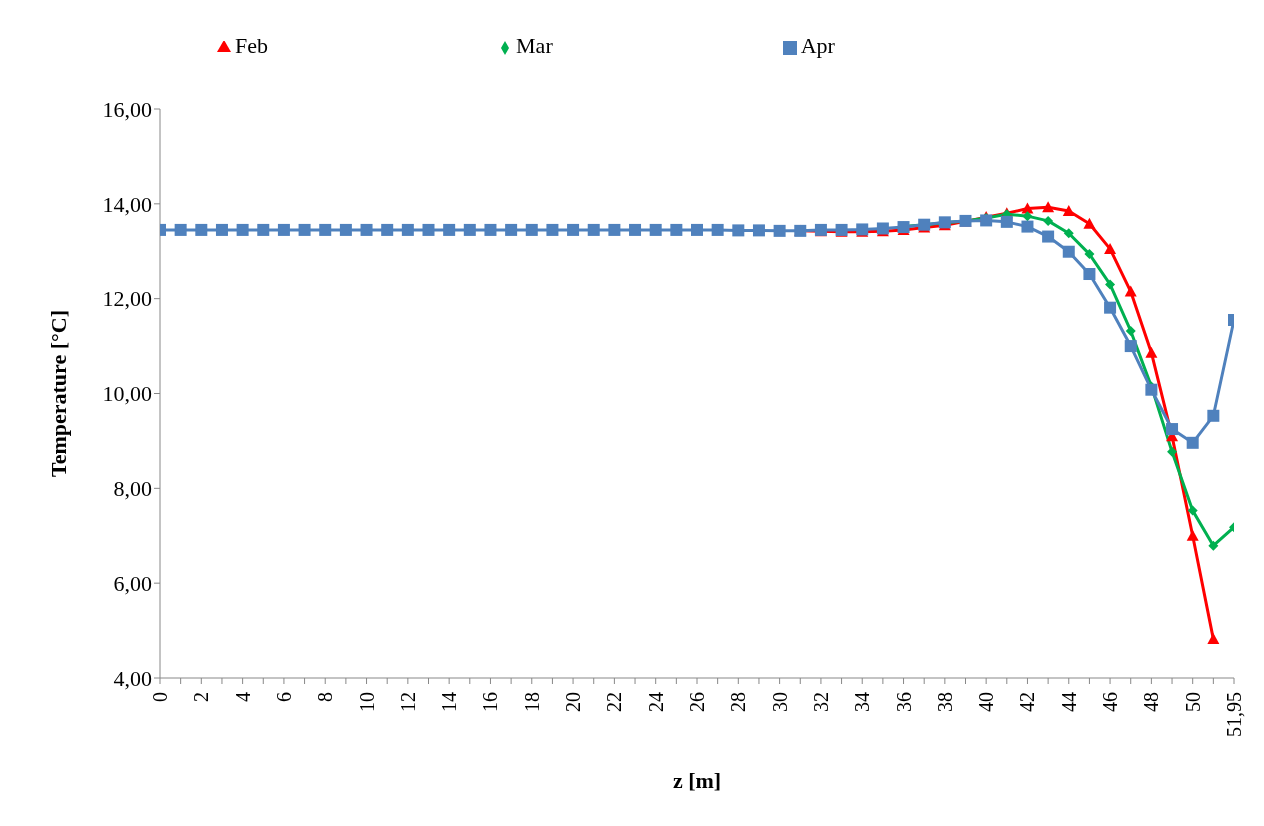 The width and height of the screenshot is (1264, 826). Describe the element at coordinates (655, 702) in the screenshot. I see `x-tick-label: 24` at that location.